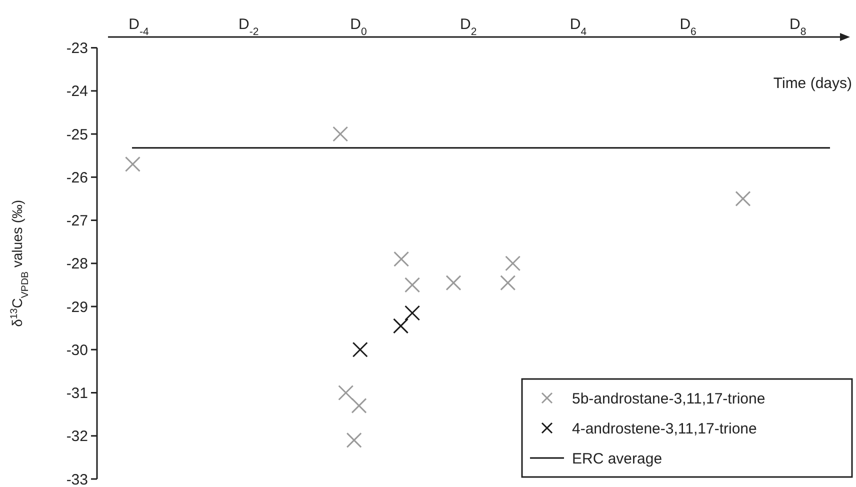 This screenshot has width=856, height=487. I want to click on y-tick-label: -23, so click(77, 49).